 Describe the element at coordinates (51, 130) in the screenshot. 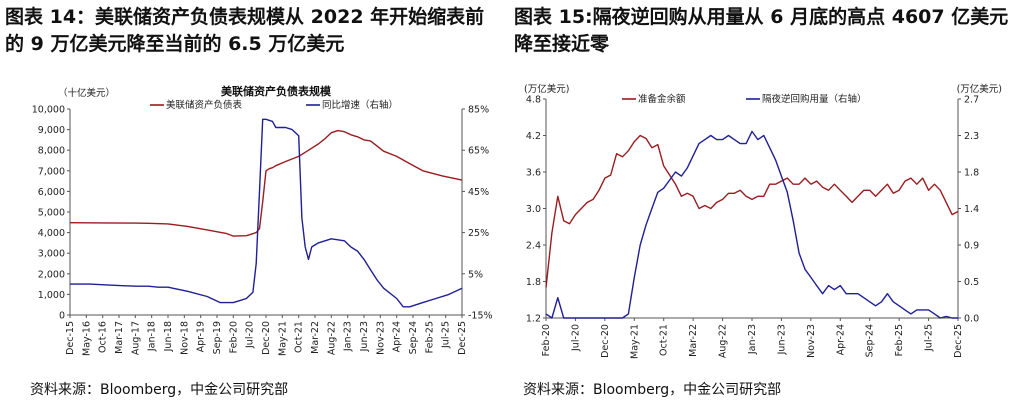

I see `y-left-tick-label: 9,000` at that location.